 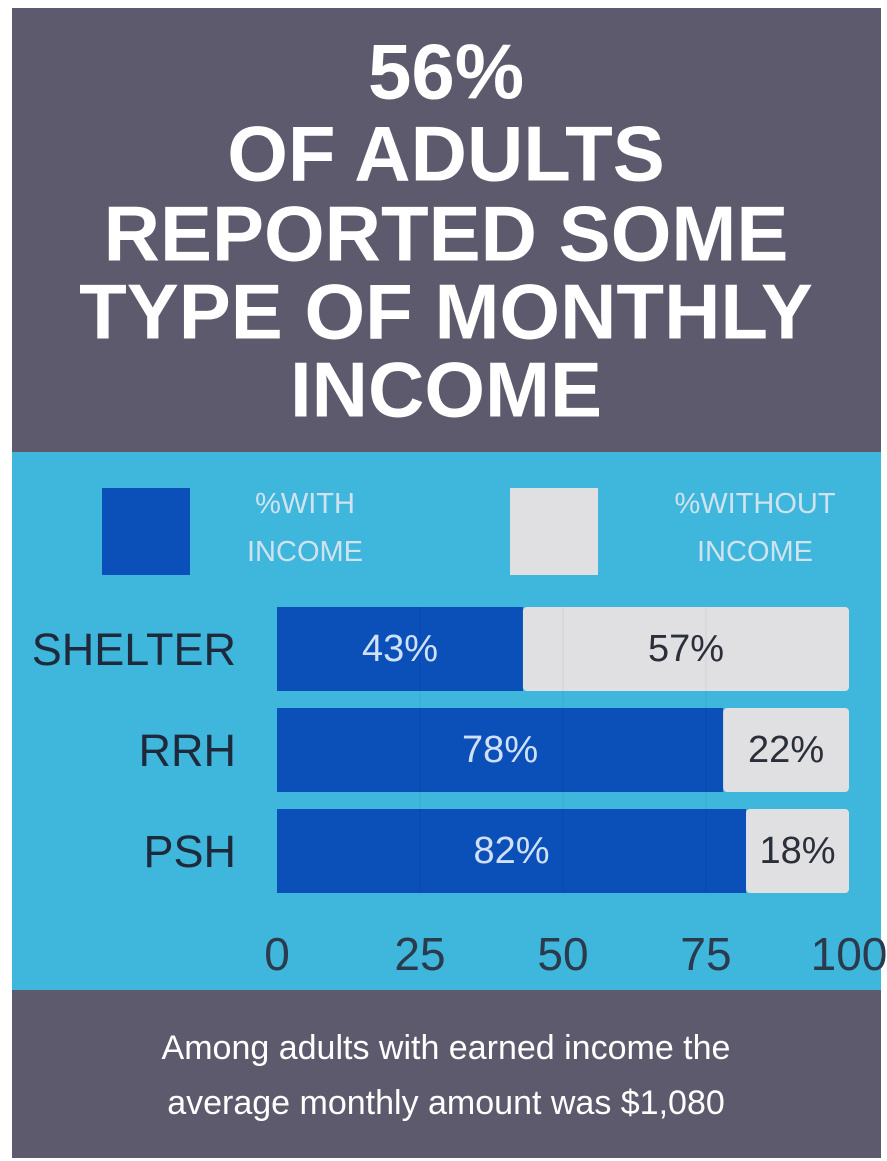 What do you see at coordinates (188, 750) in the screenshot?
I see `category-label: RRH` at bounding box center [188, 750].